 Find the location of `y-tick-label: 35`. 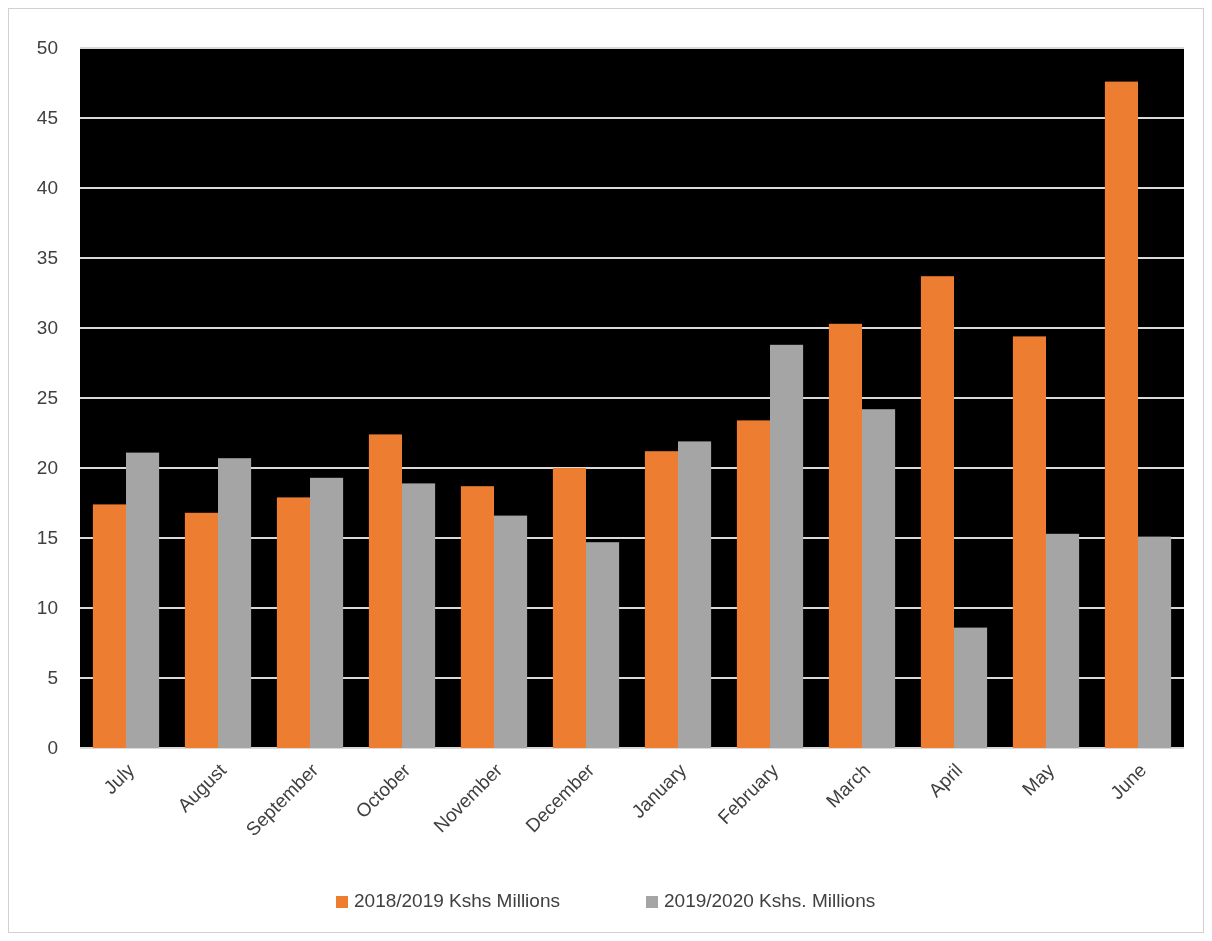

y-tick-label: 35 is located at coordinates (47, 257).